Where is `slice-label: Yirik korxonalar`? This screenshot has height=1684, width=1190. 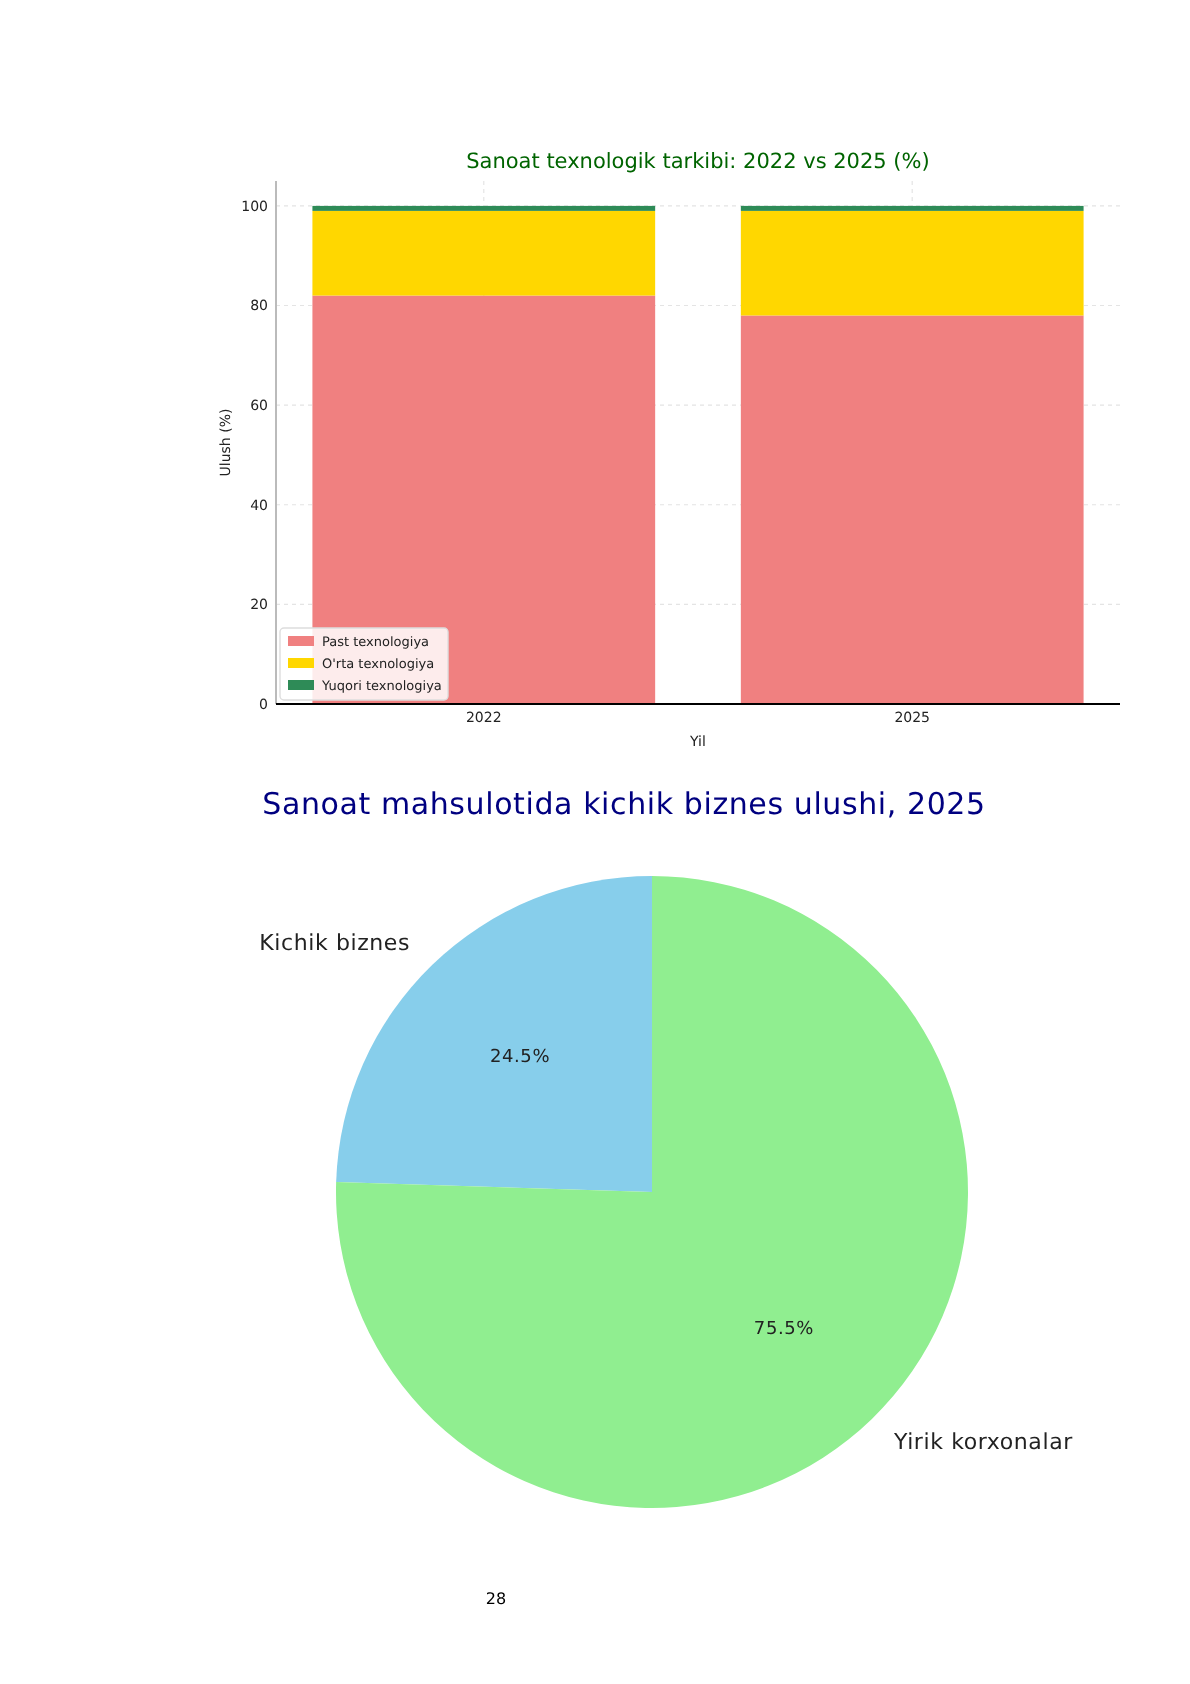 slice-label: Yirik korxonalar is located at coordinates (982, 1442).